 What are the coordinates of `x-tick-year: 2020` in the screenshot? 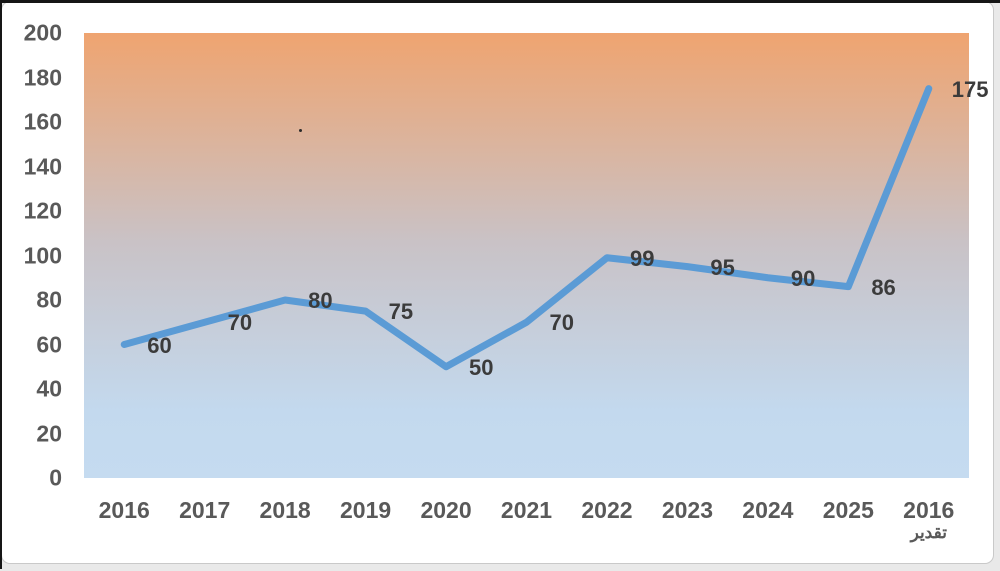 It's located at (446, 510).